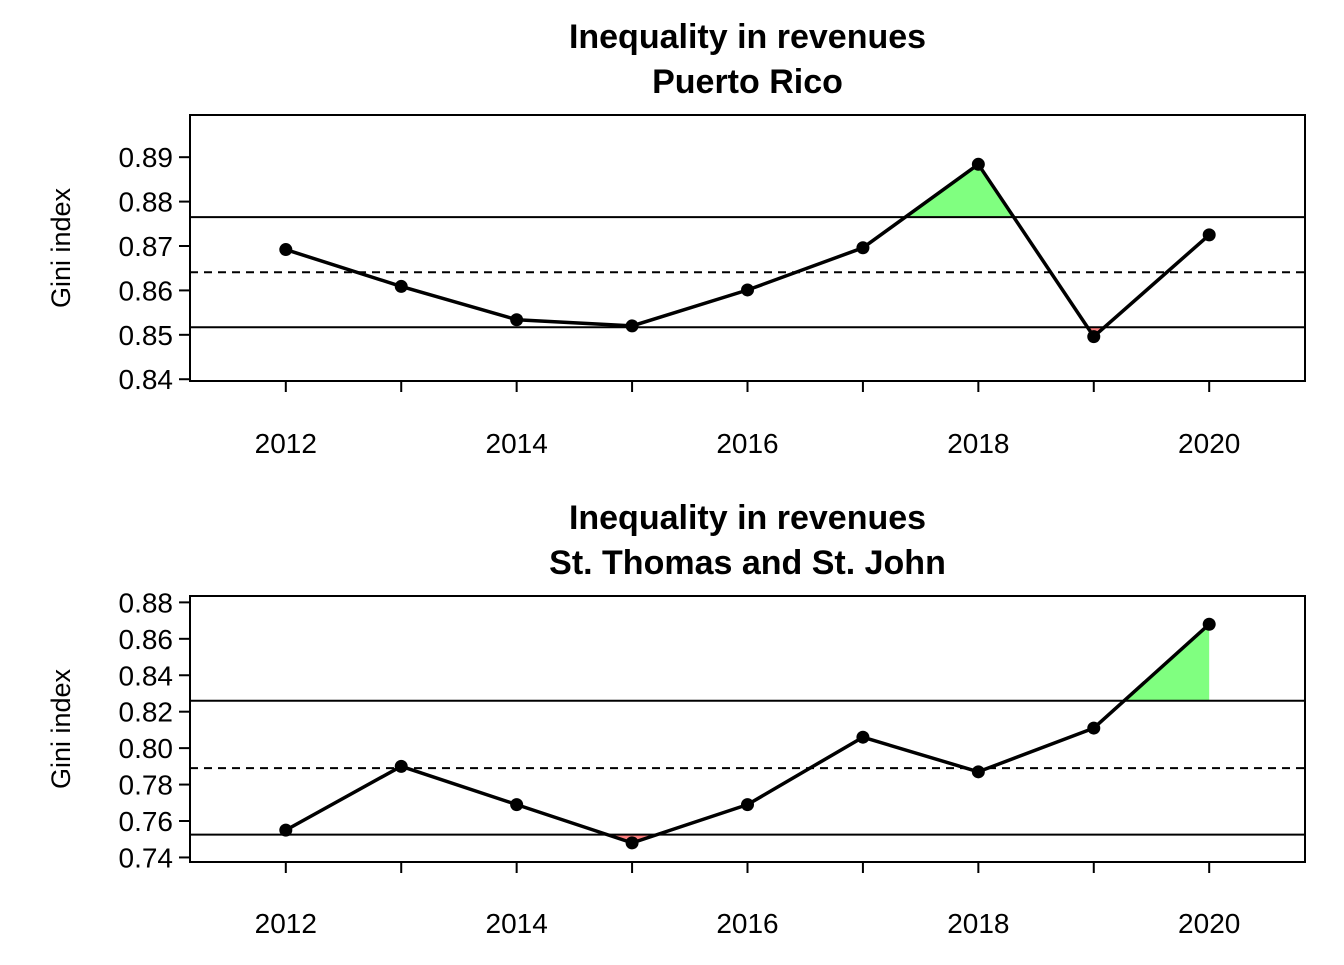 The width and height of the screenshot is (1344, 965). I want to click on y-tick-label: 0.87, so click(146, 246).